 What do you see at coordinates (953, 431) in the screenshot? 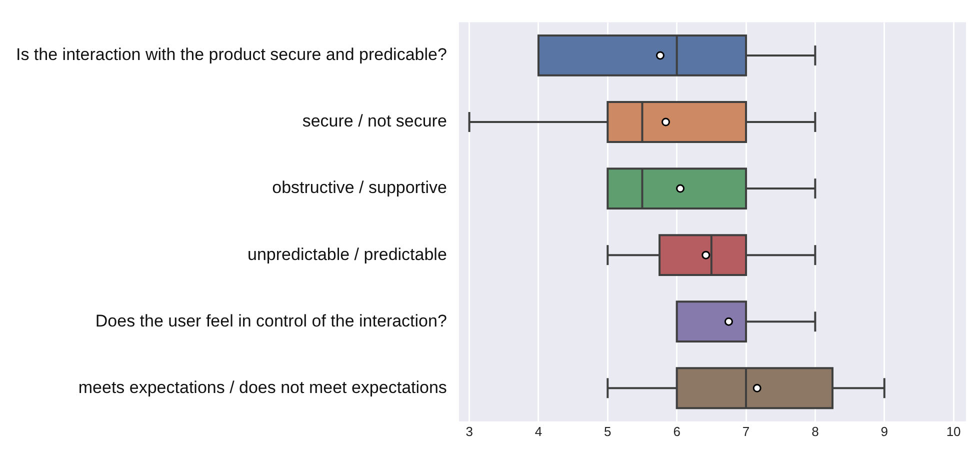
I see `x-tick-label: 10` at bounding box center [953, 431].